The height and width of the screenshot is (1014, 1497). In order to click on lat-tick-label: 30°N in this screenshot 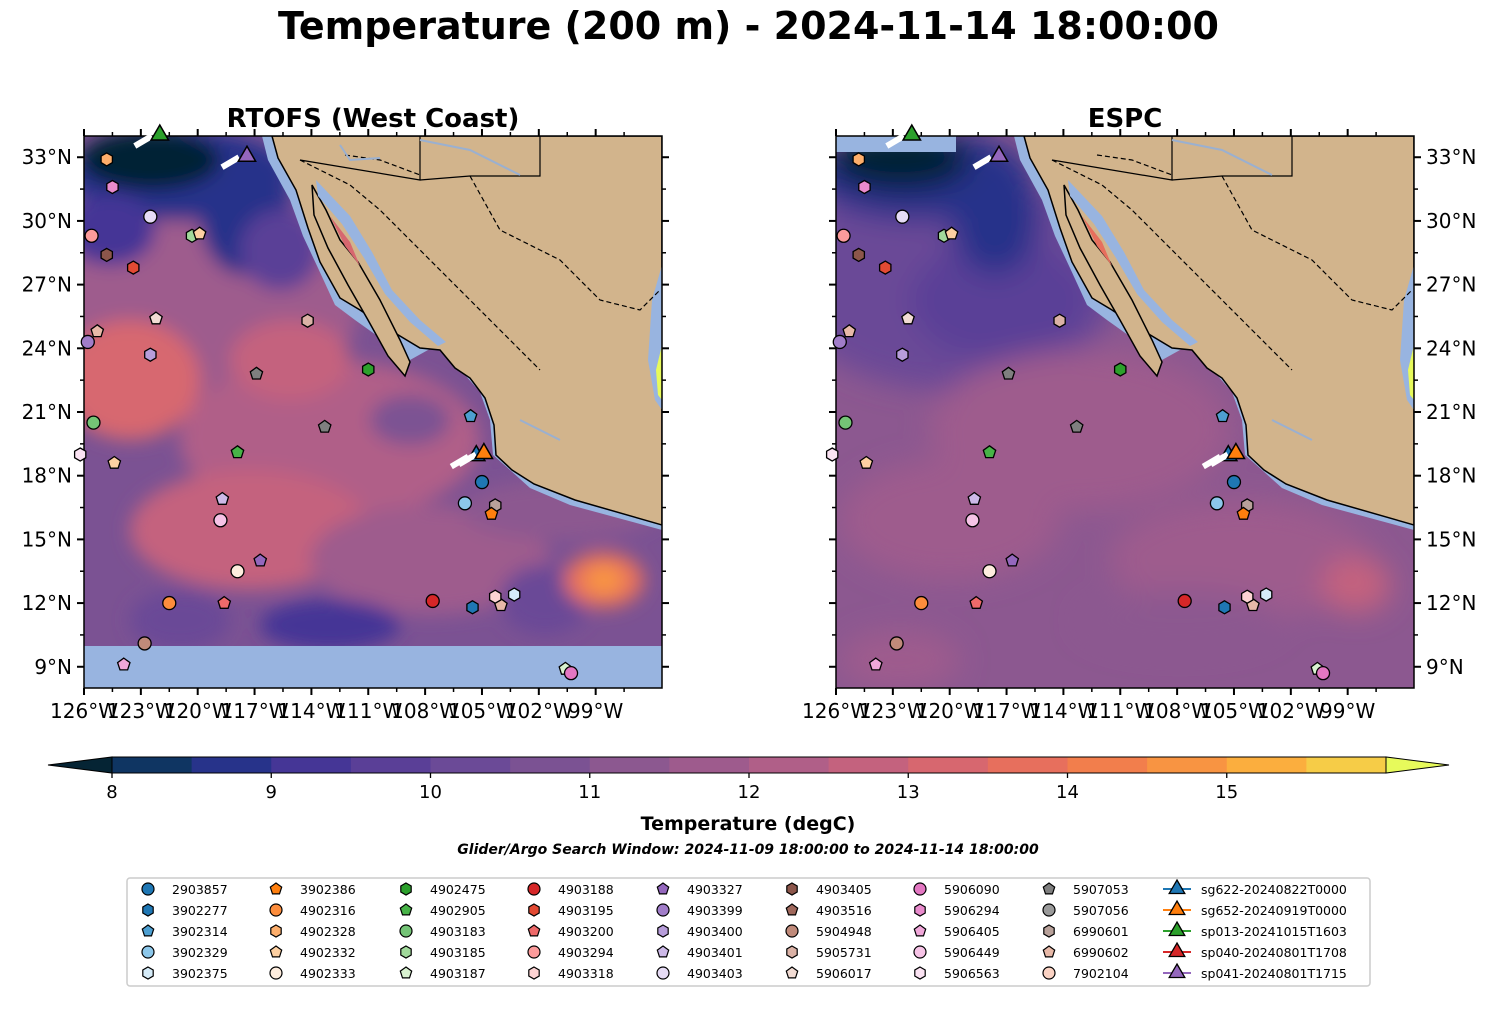, I will do `click(1451, 221)`.